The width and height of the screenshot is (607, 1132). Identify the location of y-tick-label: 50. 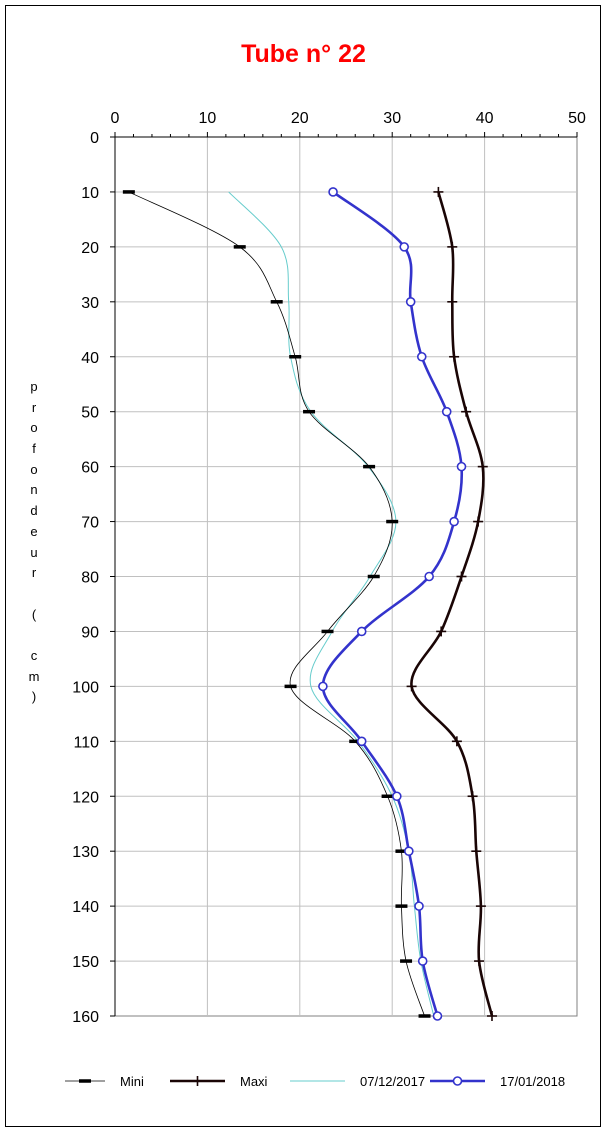
(90, 413).